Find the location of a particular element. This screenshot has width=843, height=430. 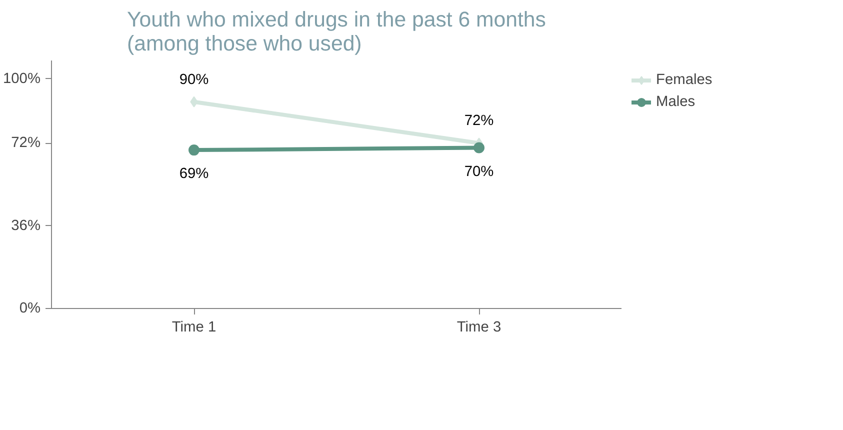

y-tick-label: 0% is located at coordinates (30, 308).